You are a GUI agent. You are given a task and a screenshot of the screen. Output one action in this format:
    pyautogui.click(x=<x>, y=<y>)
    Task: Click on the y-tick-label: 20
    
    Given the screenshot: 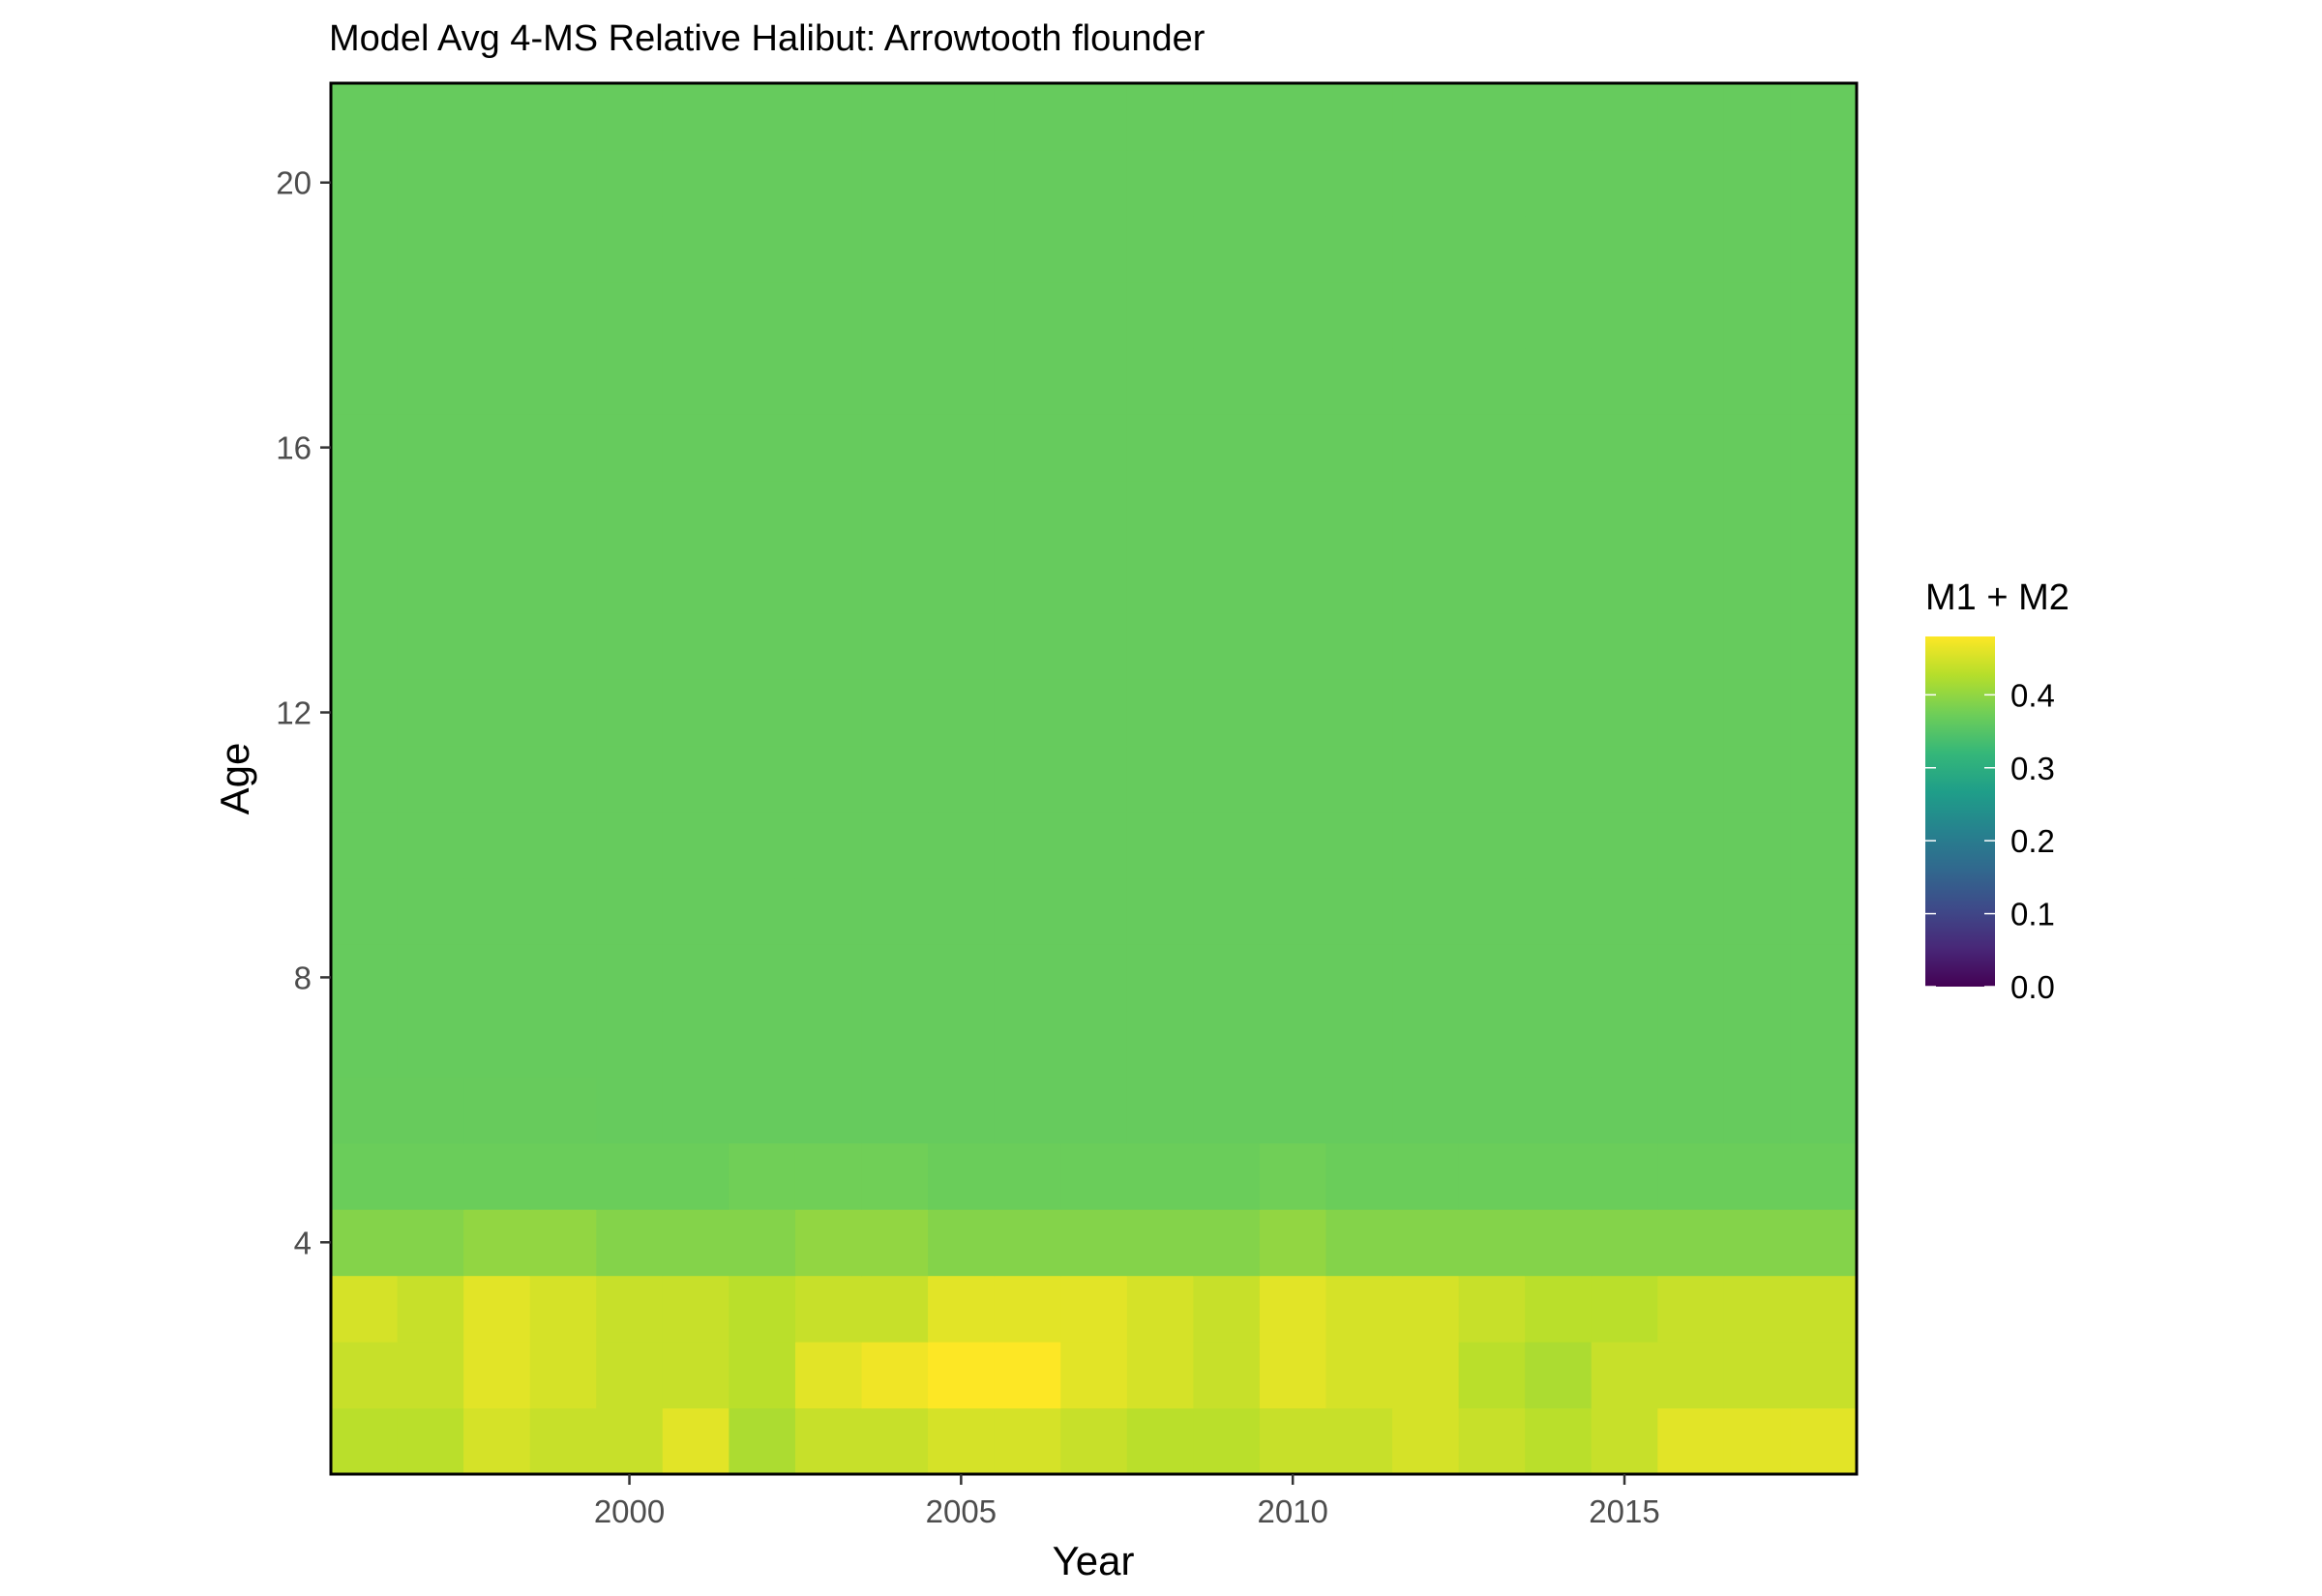 What is the action you would take?
    pyautogui.click(x=294, y=183)
    